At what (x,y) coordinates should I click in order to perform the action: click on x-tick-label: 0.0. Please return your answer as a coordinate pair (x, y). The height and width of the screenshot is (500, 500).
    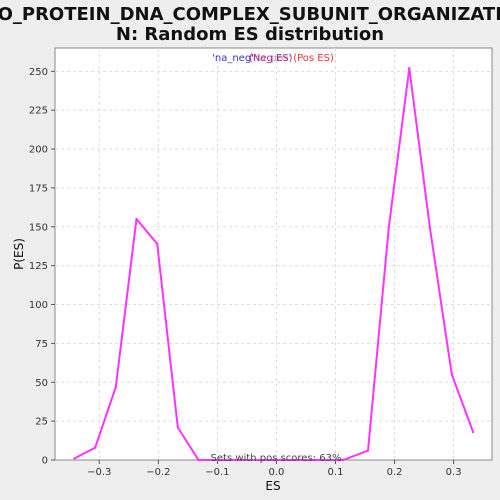
    Looking at the image, I should click on (276, 472).